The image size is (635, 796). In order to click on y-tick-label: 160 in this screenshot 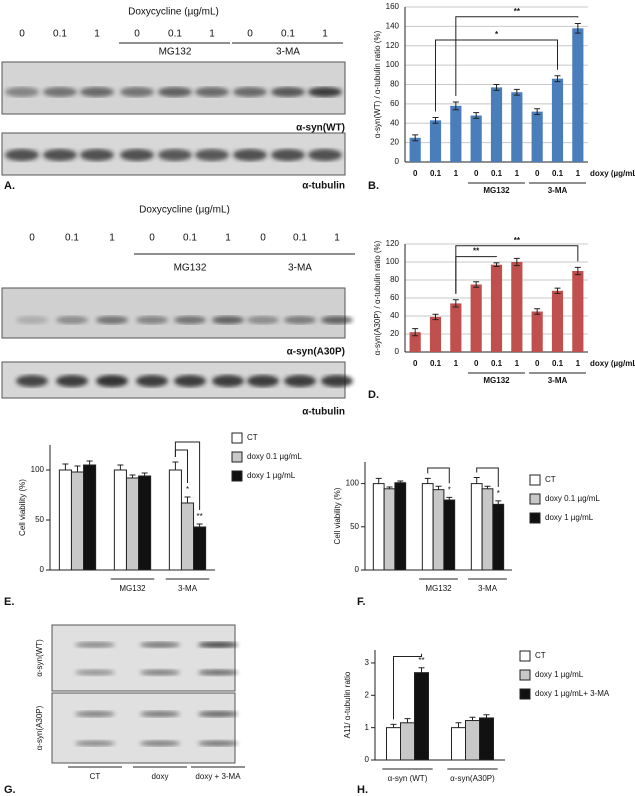, I will do `click(393, 6)`.